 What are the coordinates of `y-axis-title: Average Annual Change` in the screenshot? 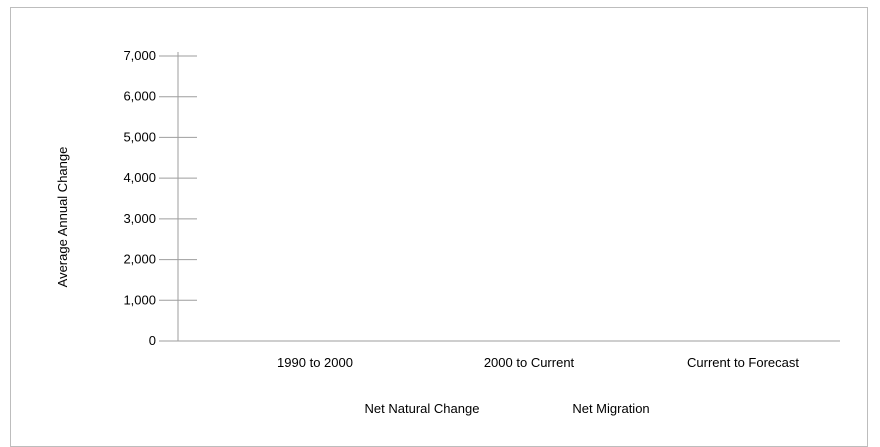 It's located at (62, 217).